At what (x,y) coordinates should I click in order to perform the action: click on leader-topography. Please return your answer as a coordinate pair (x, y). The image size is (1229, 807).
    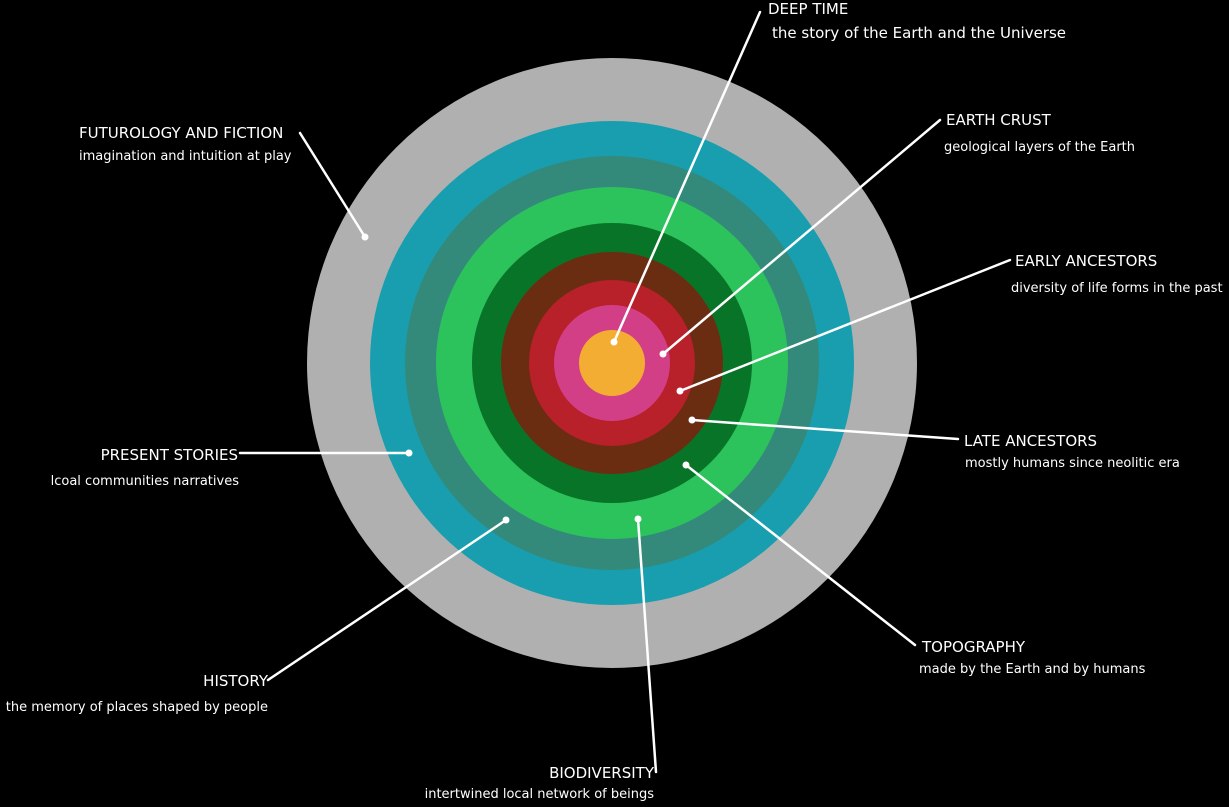
    Looking at the image, I should click on (800, 555).